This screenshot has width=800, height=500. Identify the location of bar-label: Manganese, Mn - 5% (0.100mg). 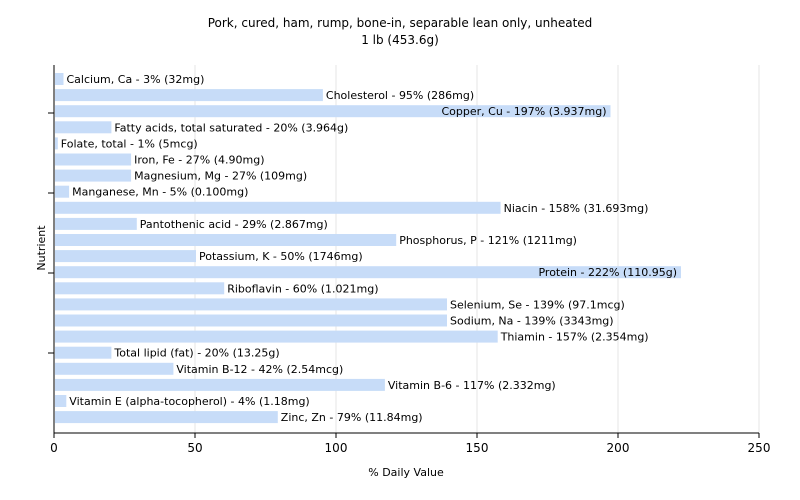
(160, 192).